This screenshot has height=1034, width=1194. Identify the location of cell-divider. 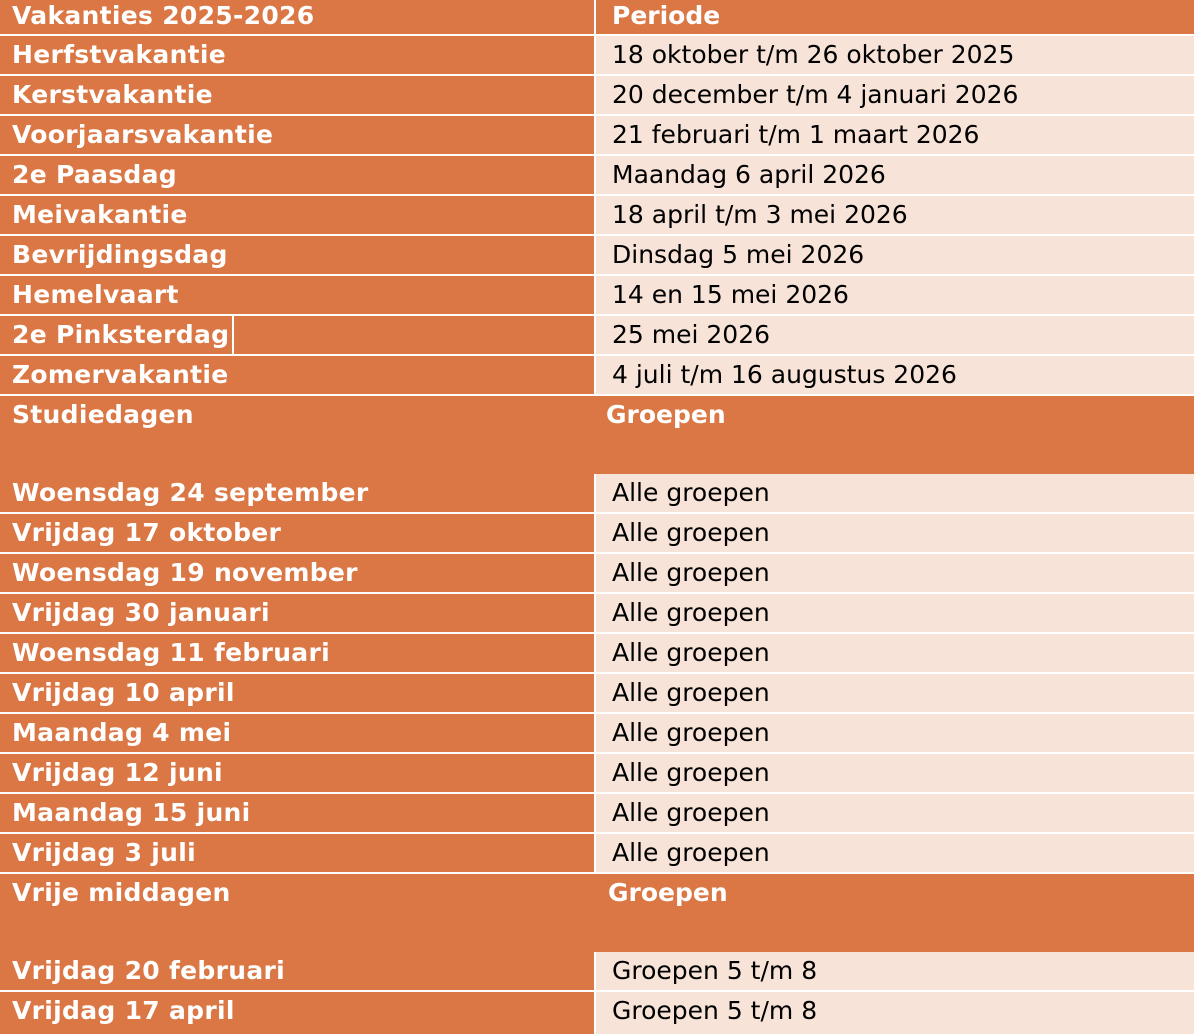
(233, 335).